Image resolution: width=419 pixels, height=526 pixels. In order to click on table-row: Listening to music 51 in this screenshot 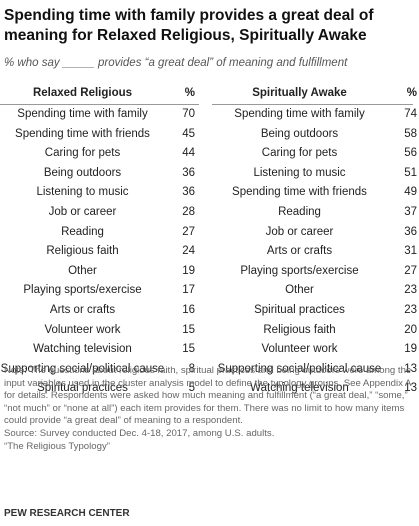, I will do `click(314, 174)`.